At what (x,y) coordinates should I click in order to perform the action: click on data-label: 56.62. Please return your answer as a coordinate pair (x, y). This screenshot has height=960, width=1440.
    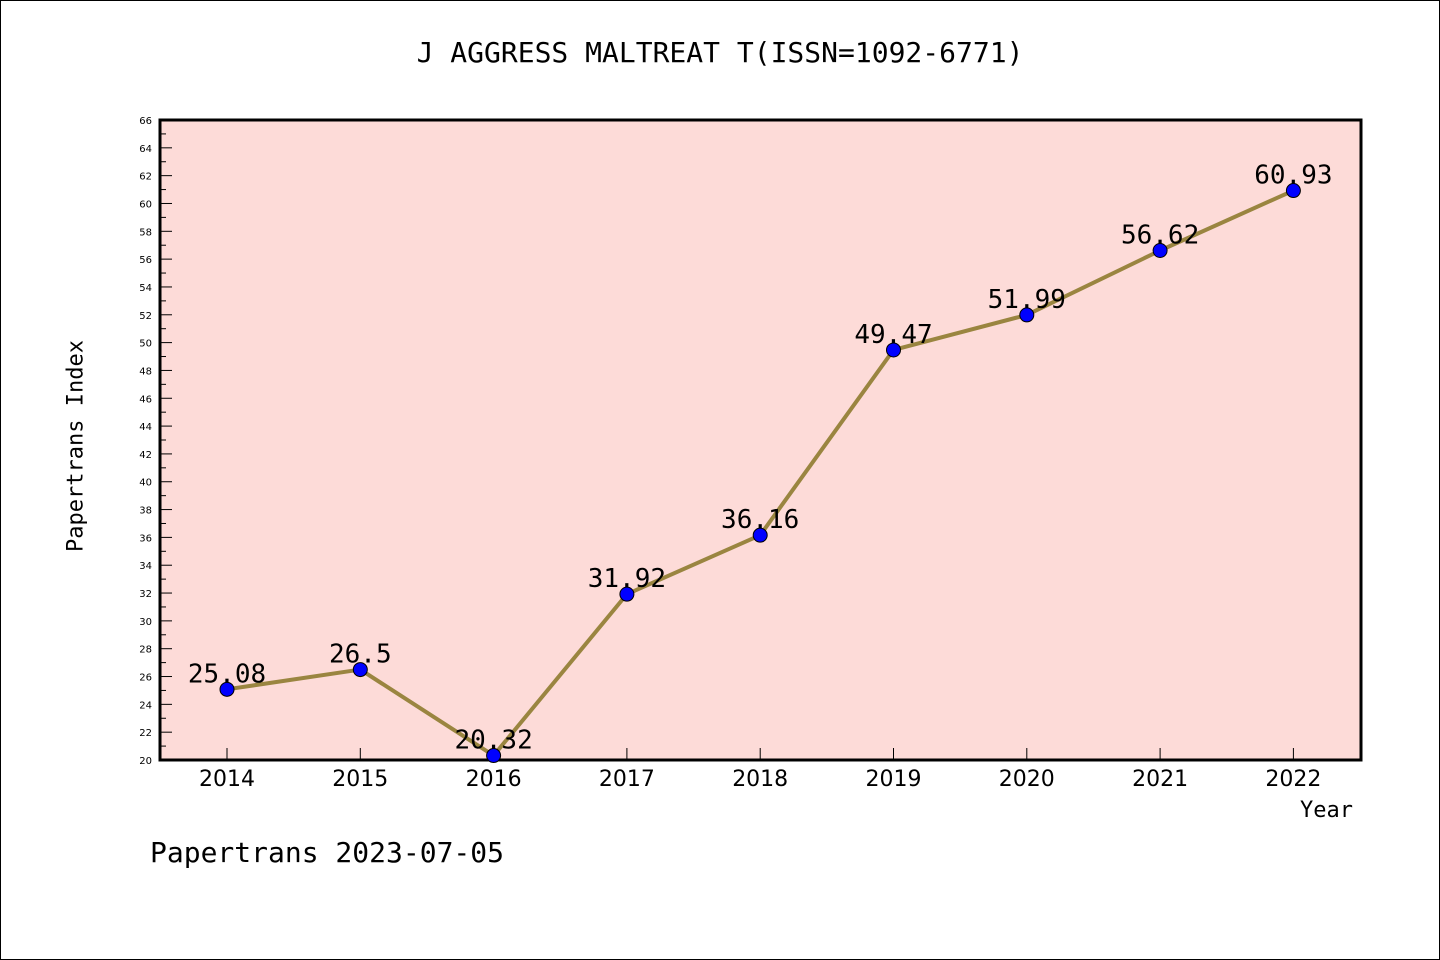
    Looking at the image, I should click on (1160, 236).